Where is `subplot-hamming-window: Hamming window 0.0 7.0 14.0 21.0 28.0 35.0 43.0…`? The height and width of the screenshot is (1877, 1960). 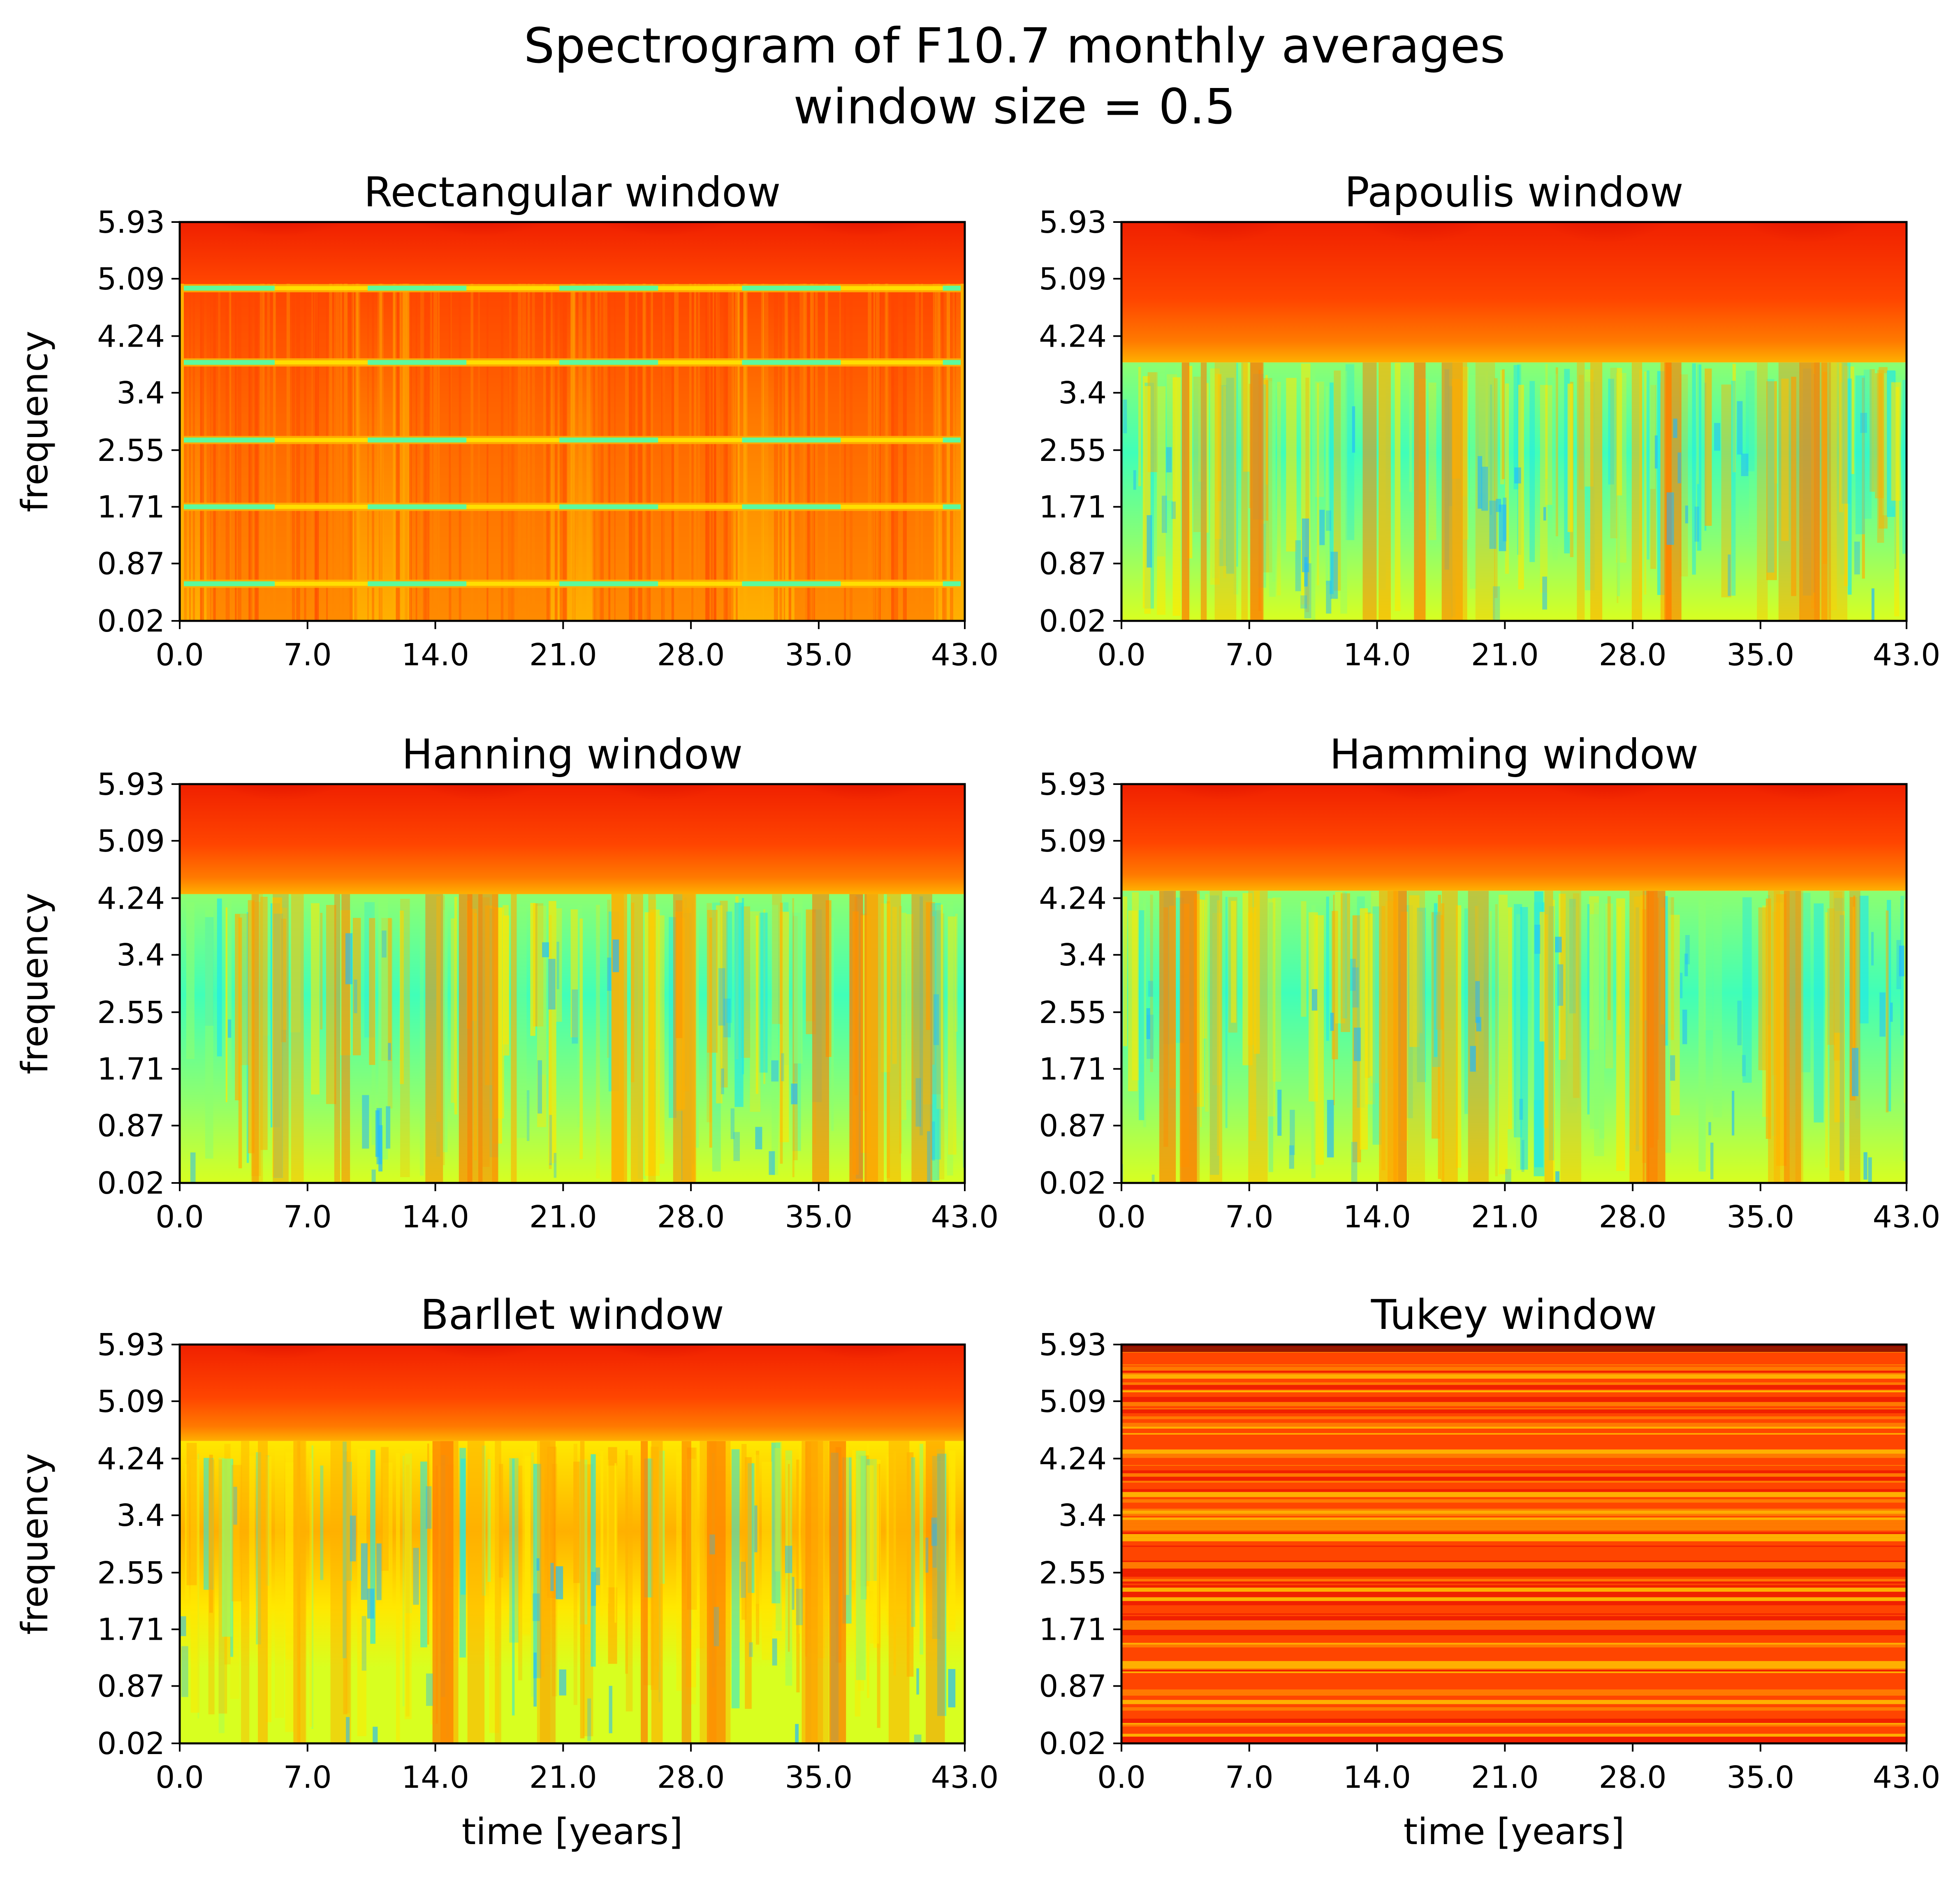 subplot-hamming-window: Hamming window 0.0 7.0 14.0 21.0 28.0 35.0 43.0… is located at coordinates (1490, 982).